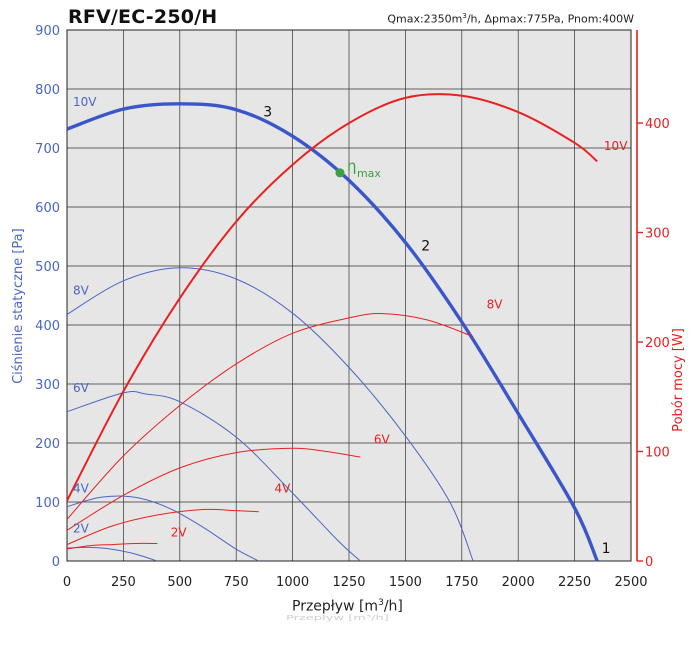  What do you see at coordinates (347, 606) in the screenshot?
I see `x-axis-label: Przepływ [m3/h]` at bounding box center [347, 606].